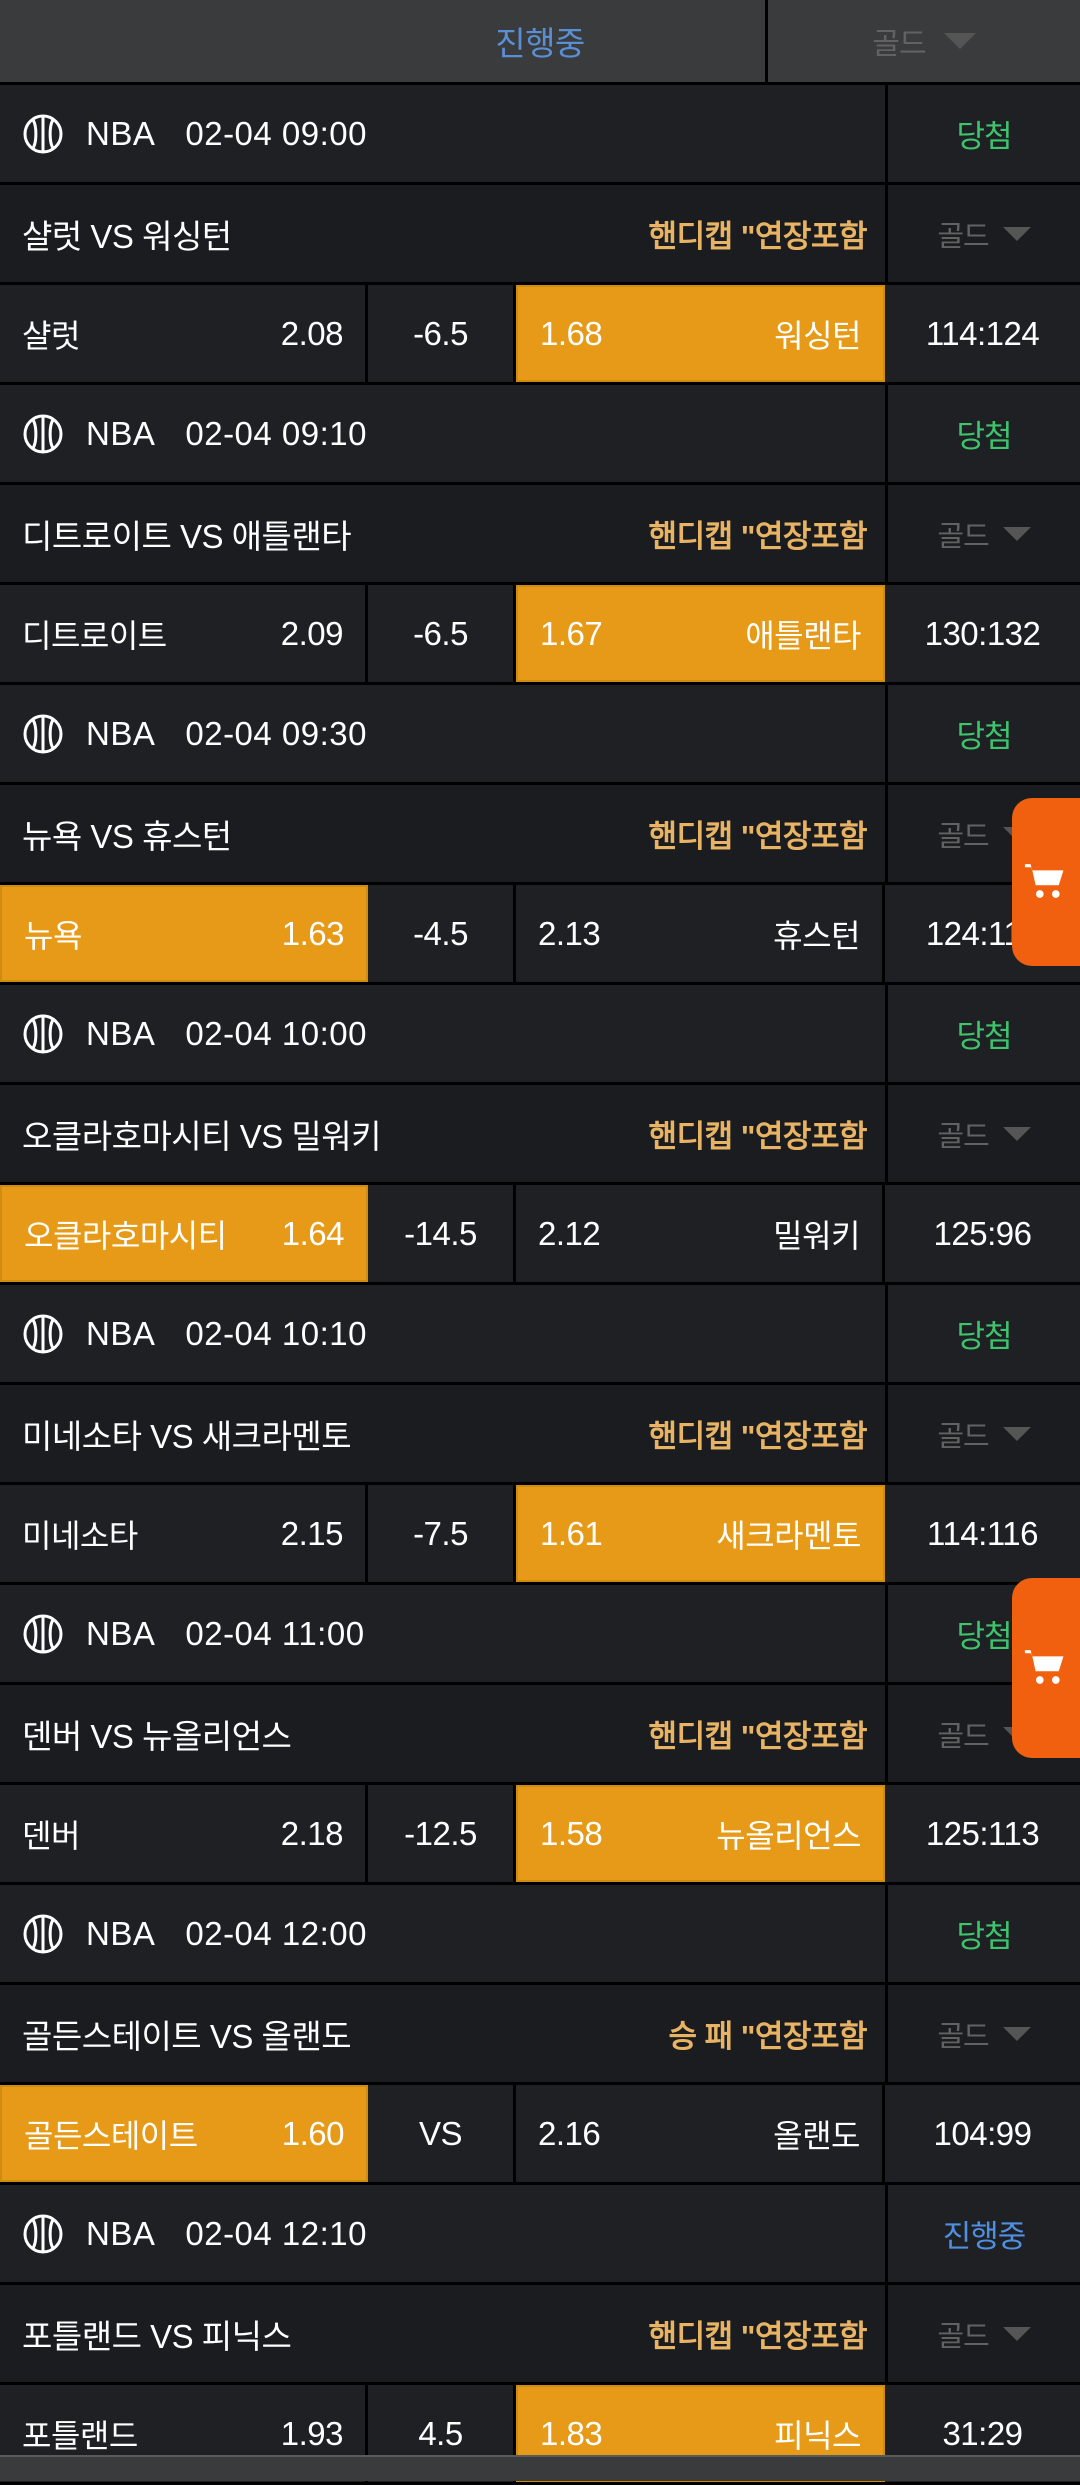  I want to click on home-odds-button: 미네소타 2.15, so click(184, 1533).